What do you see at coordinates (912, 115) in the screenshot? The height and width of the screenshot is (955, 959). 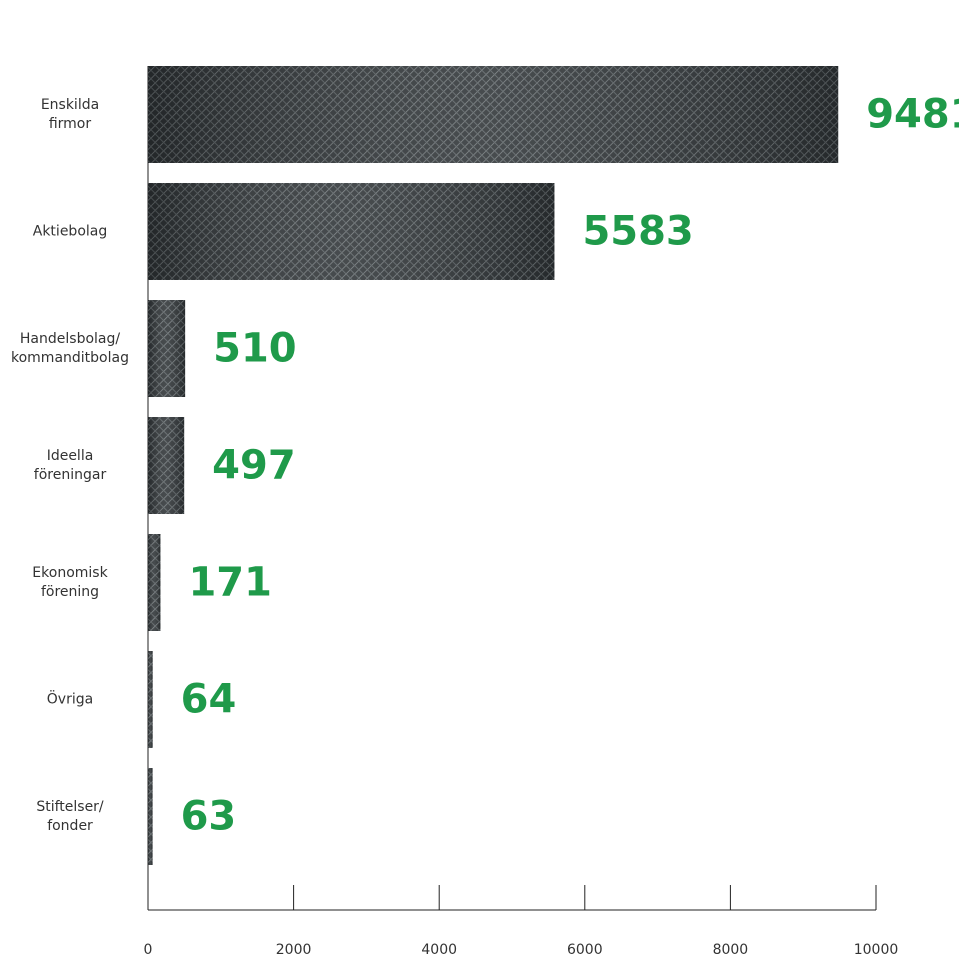 I see `value-label: 9481` at bounding box center [912, 115].